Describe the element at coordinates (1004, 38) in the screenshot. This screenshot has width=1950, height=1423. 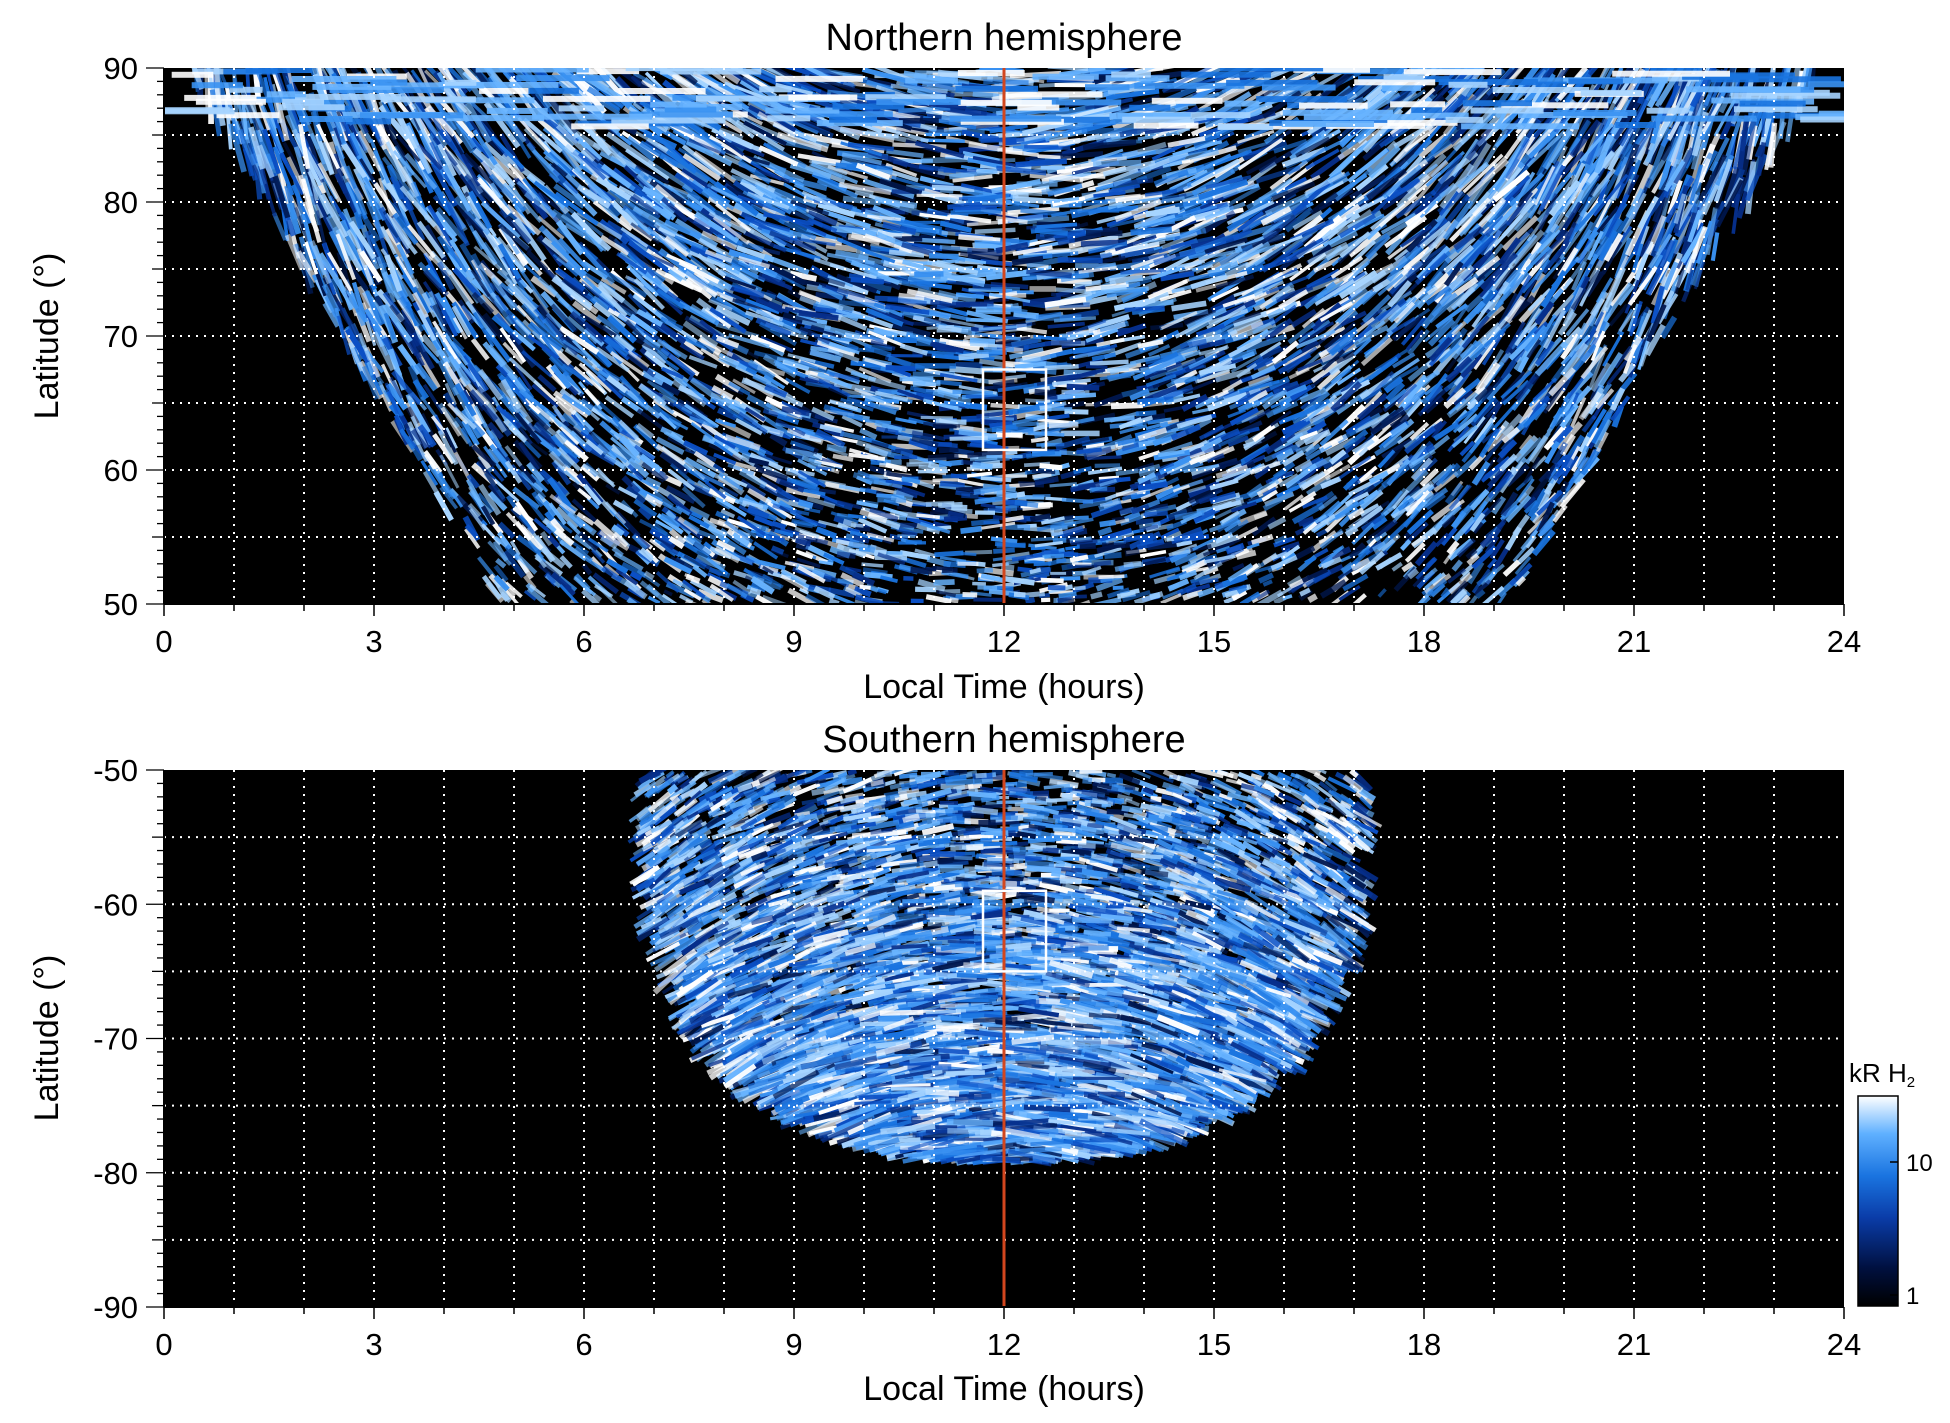
I see `panel-title-northern: Northern hemisphere` at that location.